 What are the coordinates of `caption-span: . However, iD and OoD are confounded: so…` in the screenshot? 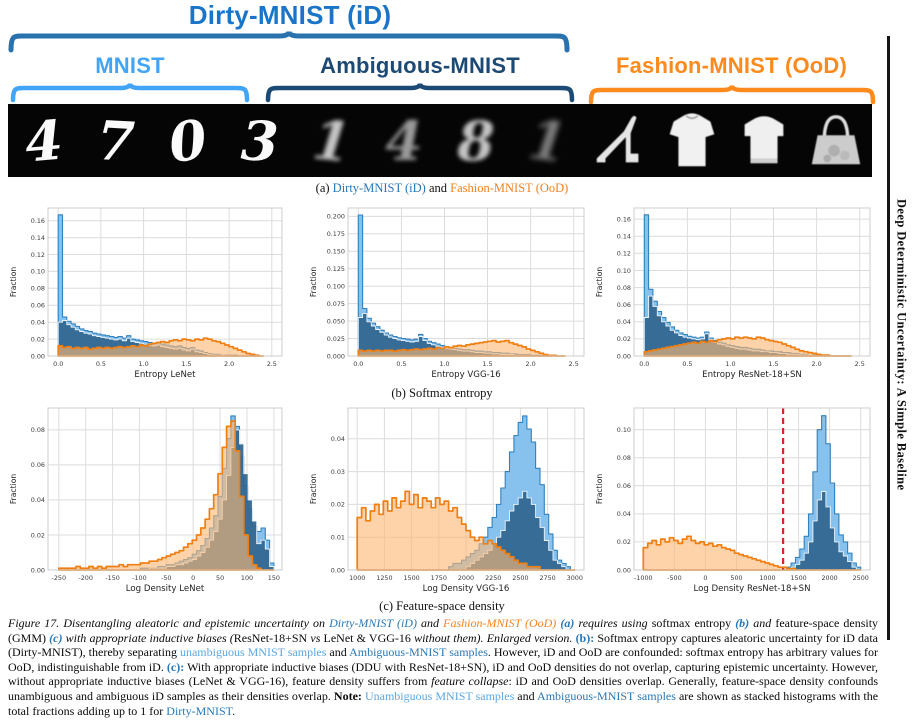 It's located at (443, 659).